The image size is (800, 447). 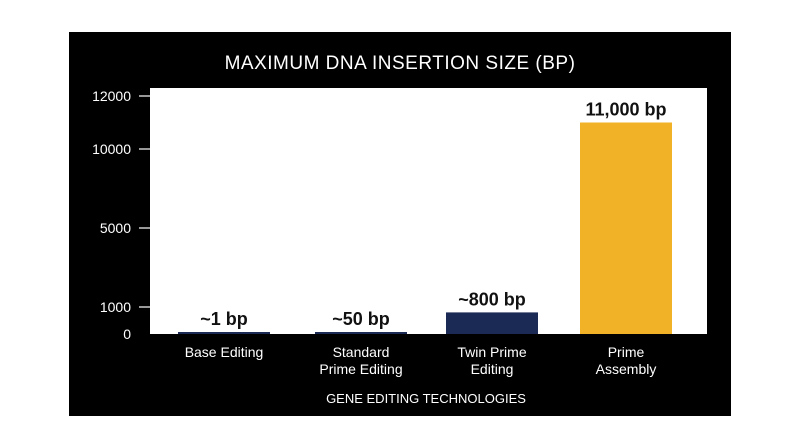 I want to click on y-tick-label: 10000, so click(x=111, y=149).